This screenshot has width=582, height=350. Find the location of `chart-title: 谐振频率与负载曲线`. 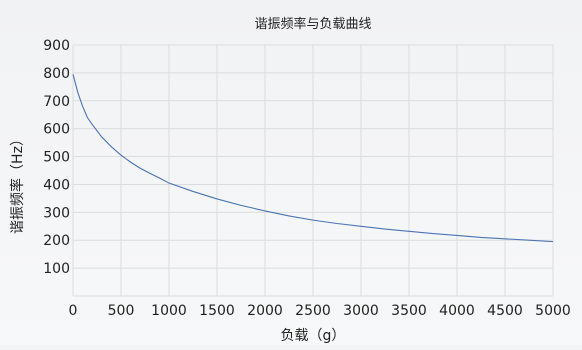

chart-title: 谐振频率与负载曲线 is located at coordinates (312, 24).